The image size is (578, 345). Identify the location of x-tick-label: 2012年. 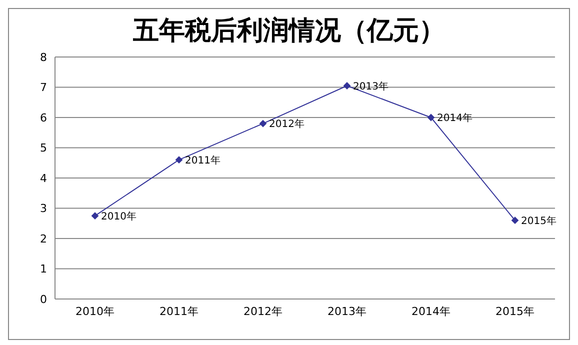
(263, 311).